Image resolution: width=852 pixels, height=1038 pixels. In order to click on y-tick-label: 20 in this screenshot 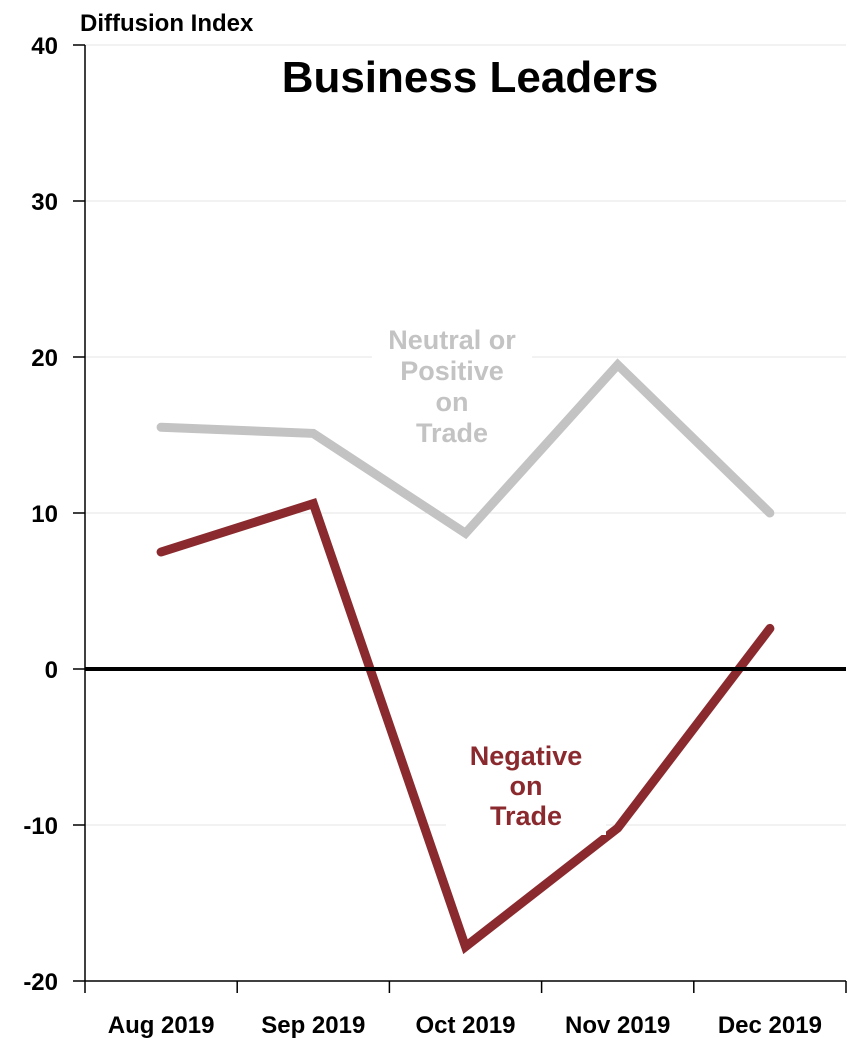, I will do `click(44, 358)`.